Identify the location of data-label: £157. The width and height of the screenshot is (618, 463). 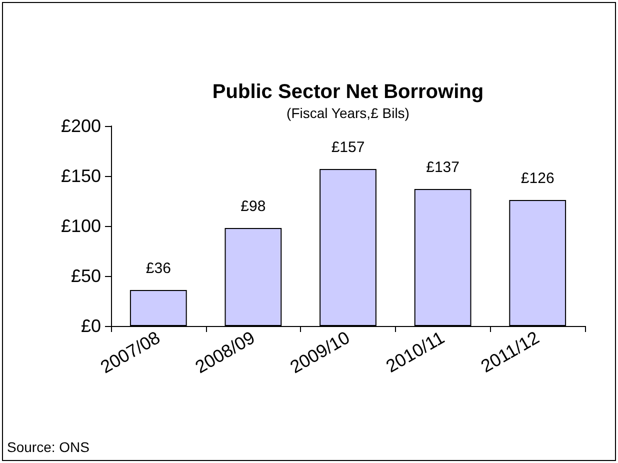
(348, 147).